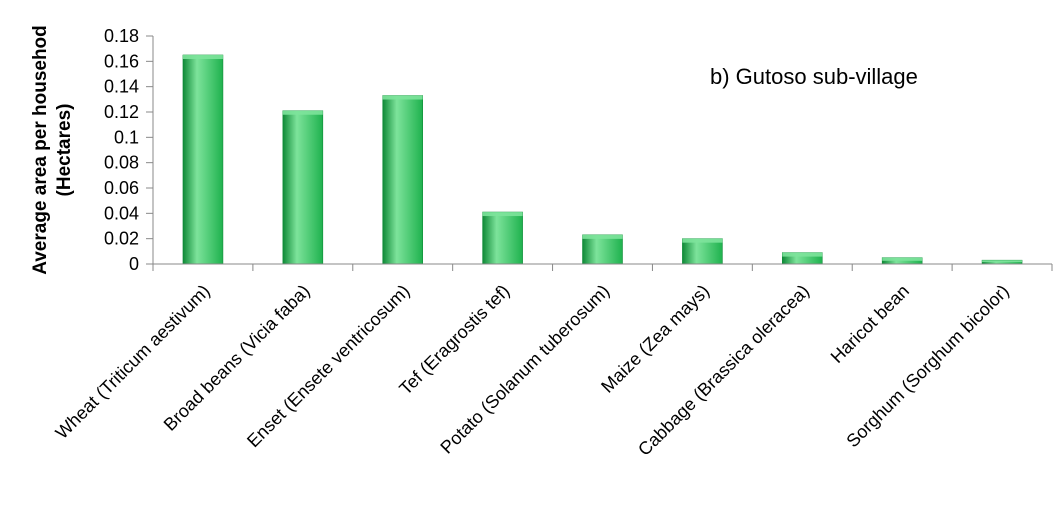  Describe the element at coordinates (121, 112) in the screenshot. I see `y-tick-label: 0.12` at that location.